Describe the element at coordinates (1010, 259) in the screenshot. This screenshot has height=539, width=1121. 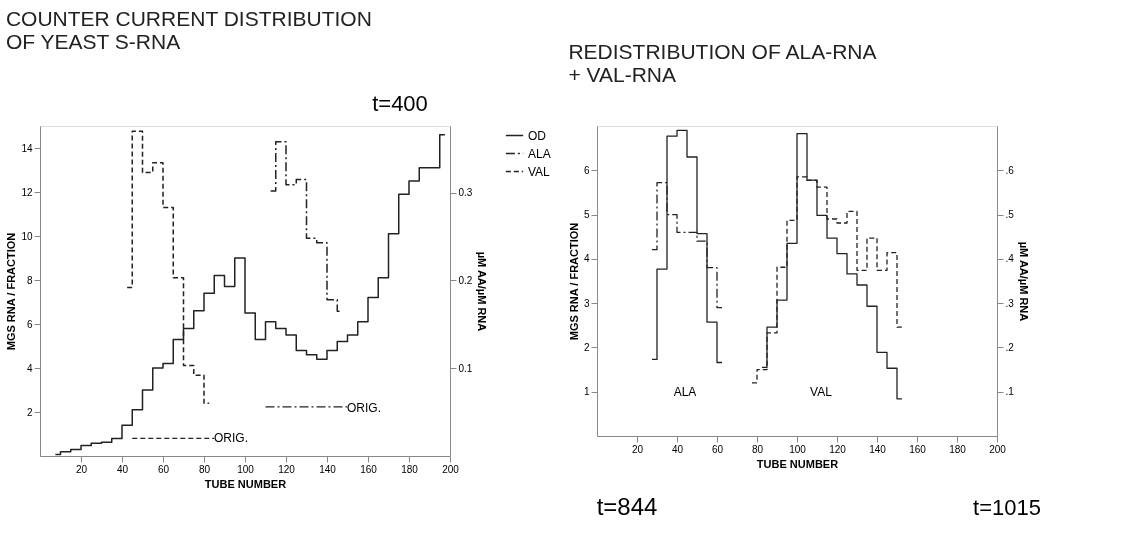
I see `y2-tick-label: .4` at that location.